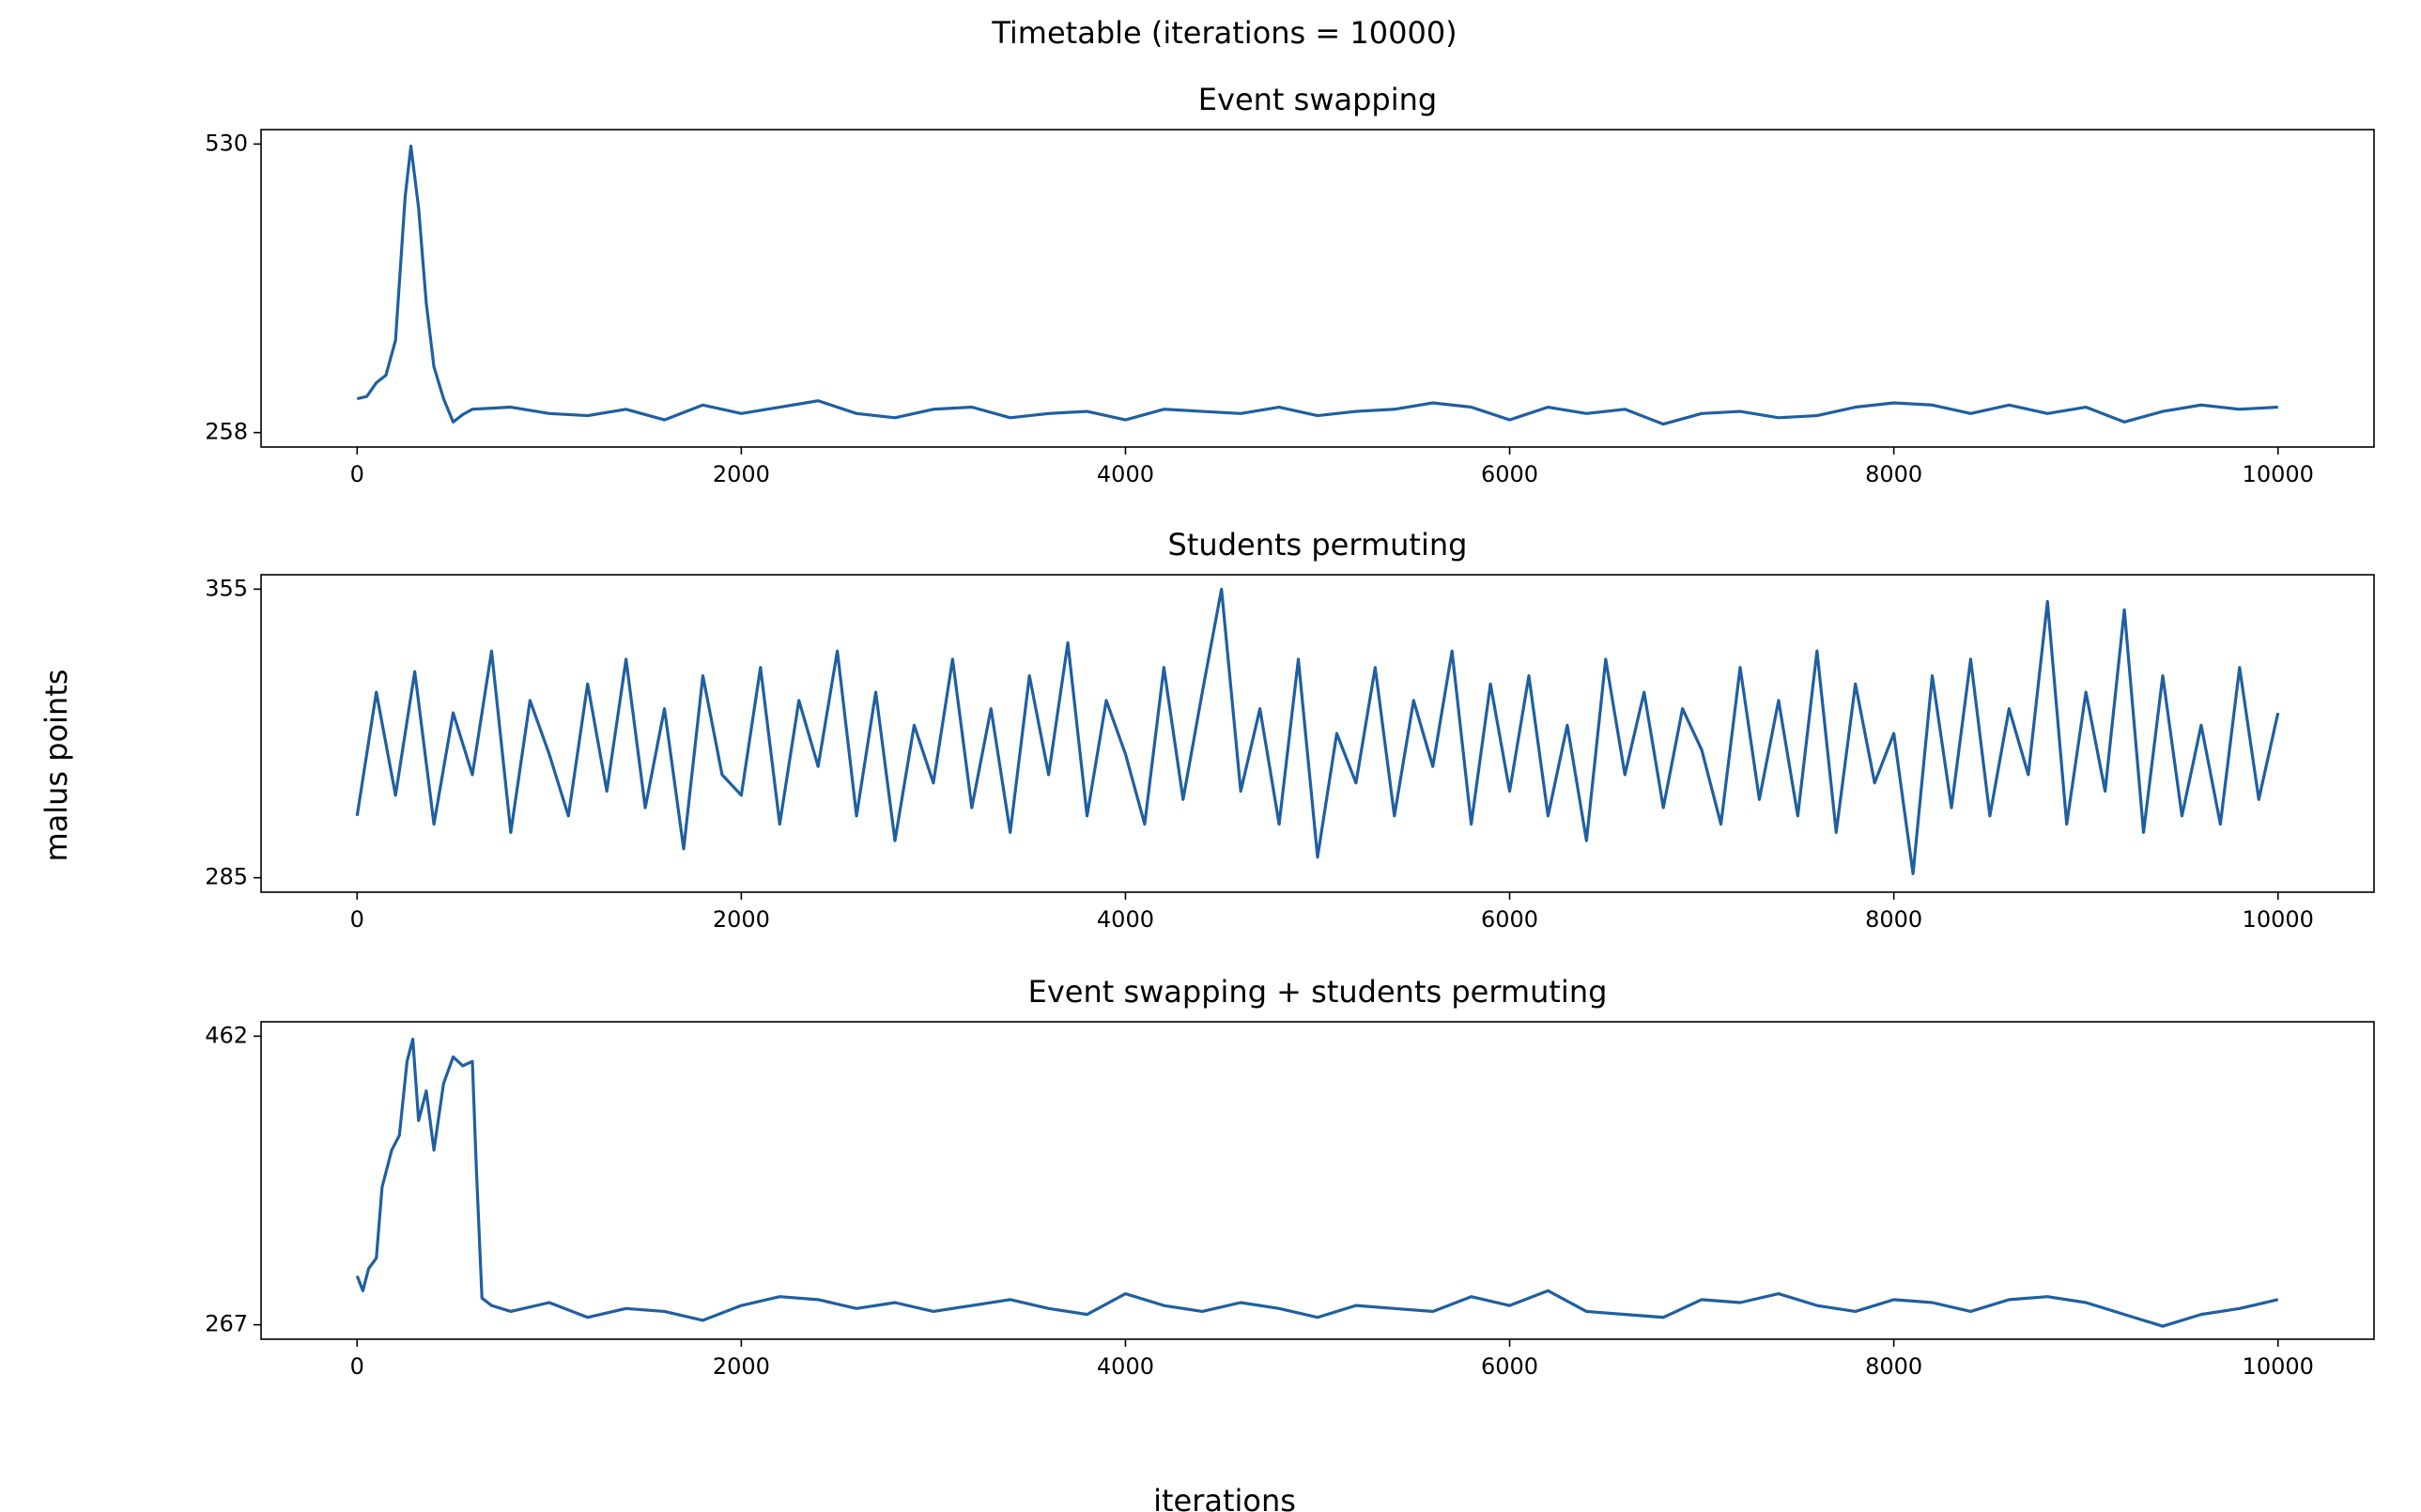 This screenshot has width=2421, height=1512. I want to click on y-axis-label: malus points, so click(56, 765).